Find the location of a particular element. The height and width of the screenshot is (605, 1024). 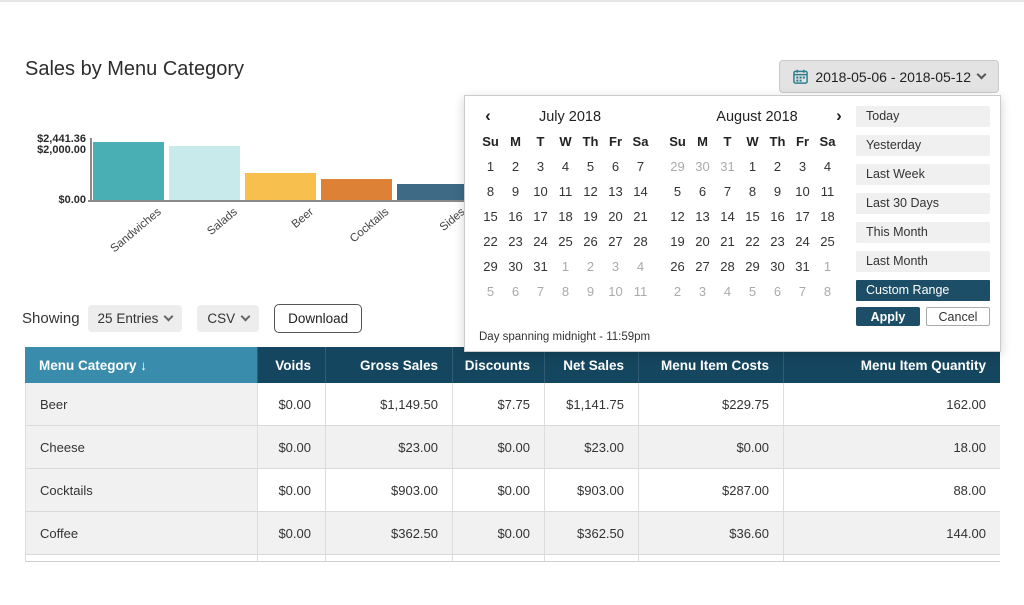

bar-sandwiches is located at coordinates (128, 171).